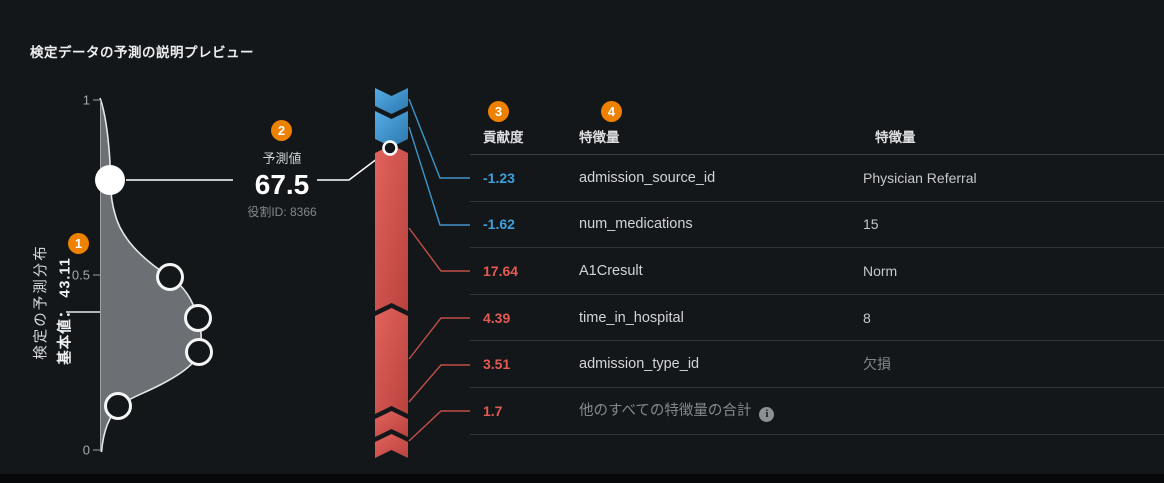 This screenshot has width=1164, height=483. What do you see at coordinates (582, 478) in the screenshot?
I see `bottom-bar` at bounding box center [582, 478].